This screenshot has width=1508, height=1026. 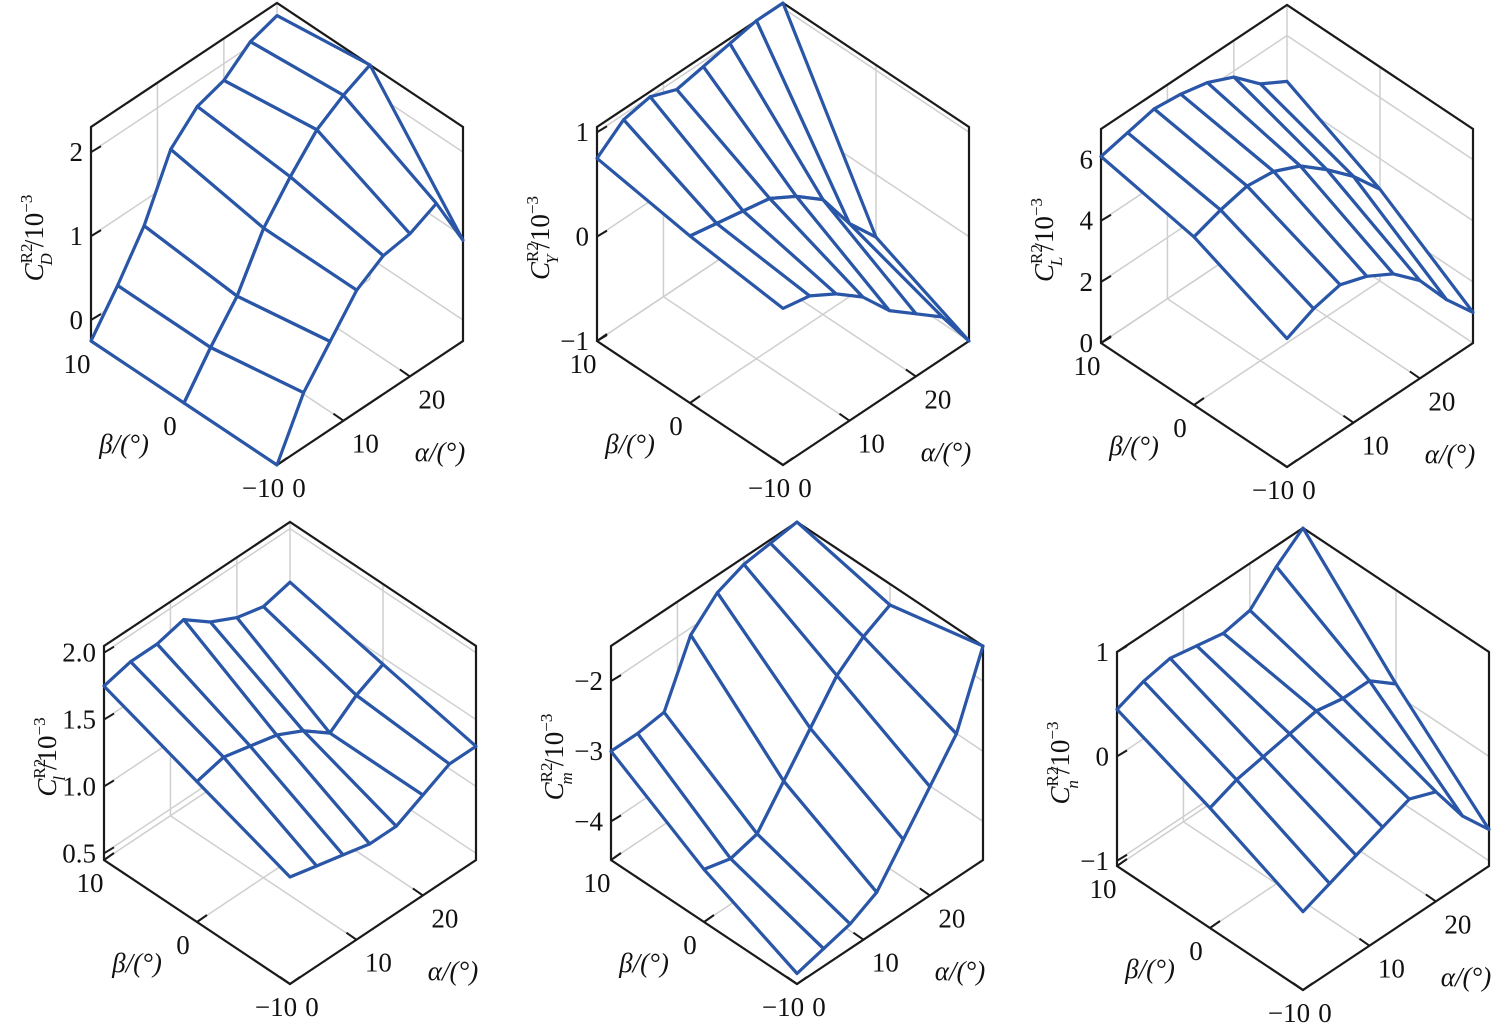 I want to click on z-axis-title: CR2D/10−3, so click(x=36, y=238).